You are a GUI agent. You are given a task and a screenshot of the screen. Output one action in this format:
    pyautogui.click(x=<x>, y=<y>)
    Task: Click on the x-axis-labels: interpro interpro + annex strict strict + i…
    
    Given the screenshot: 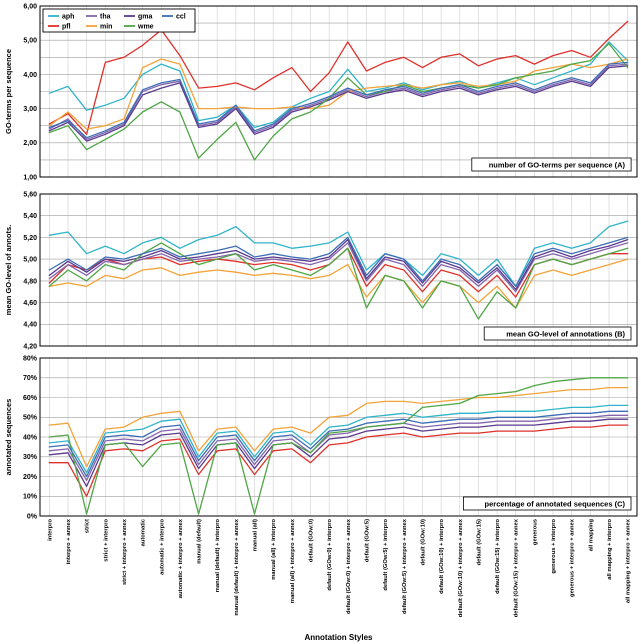 What is the action you would take?
    pyautogui.click(x=339, y=567)
    